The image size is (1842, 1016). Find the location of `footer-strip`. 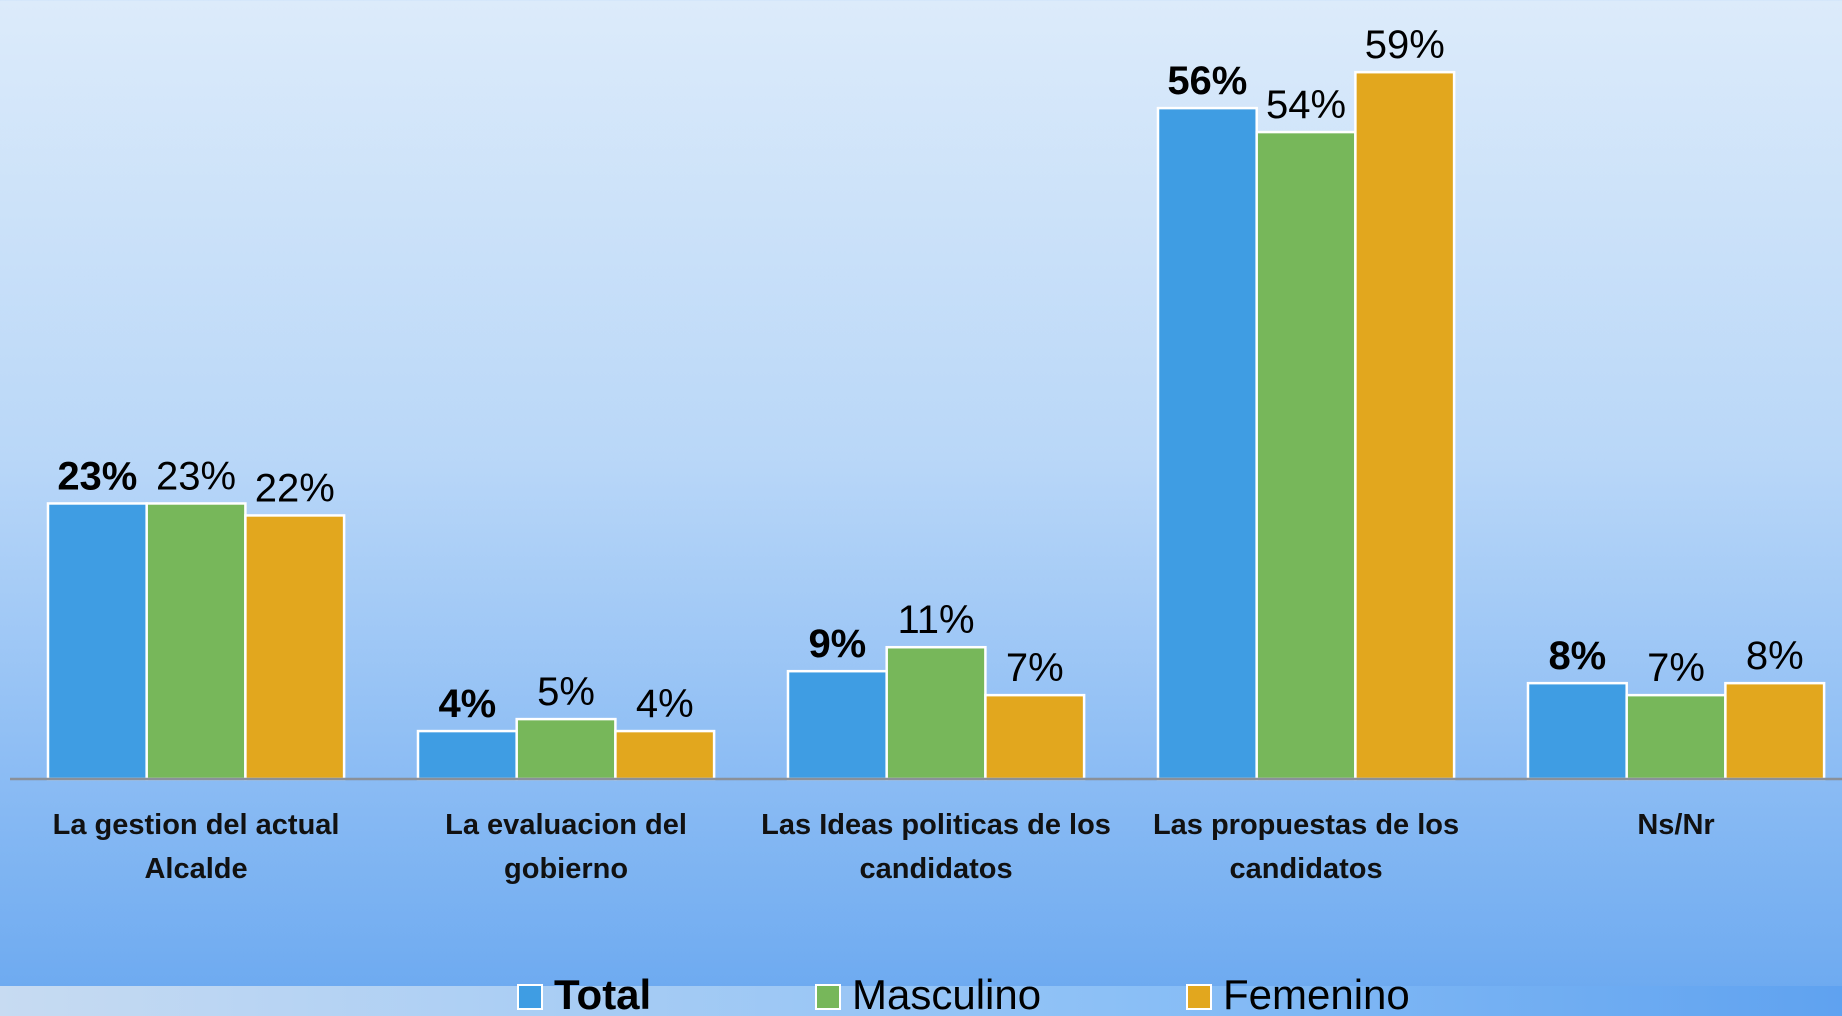

footer-strip is located at coordinates (921, 1001).